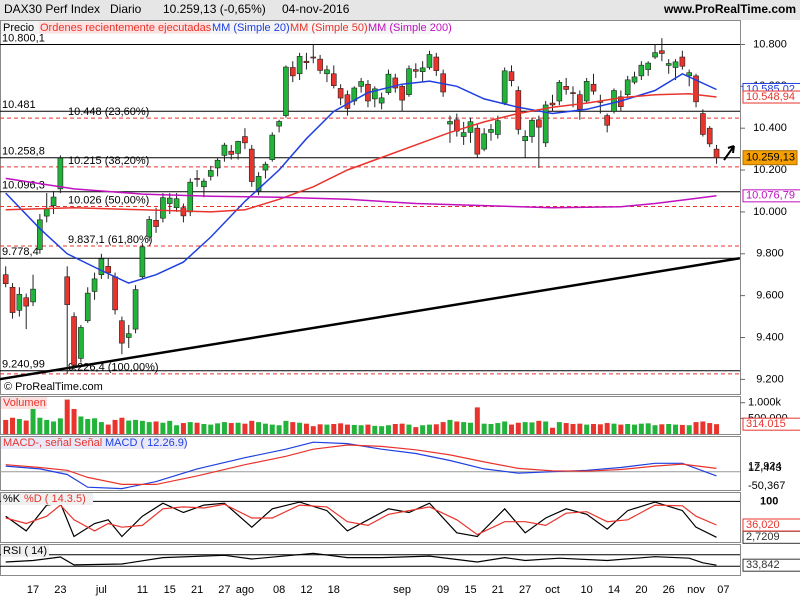  Describe the element at coordinates (24, 403) in the screenshot. I see `volume-title: Volumen` at that location.